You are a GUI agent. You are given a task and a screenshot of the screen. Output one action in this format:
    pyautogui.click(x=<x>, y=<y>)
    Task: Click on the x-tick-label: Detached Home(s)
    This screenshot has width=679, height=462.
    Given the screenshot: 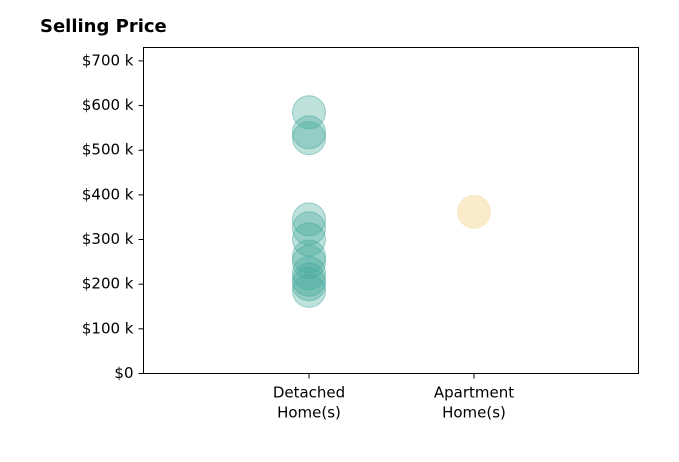 What is the action you would take?
    pyautogui.click(x=309, y=403)
    